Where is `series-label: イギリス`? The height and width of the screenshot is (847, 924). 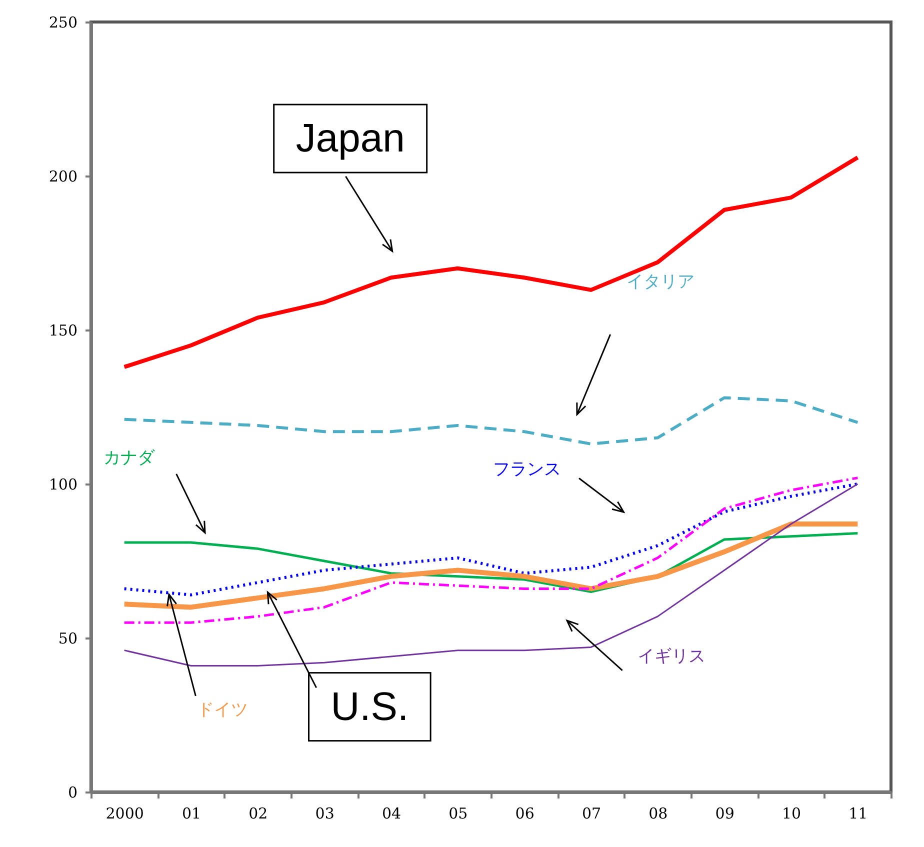
series-label: イギリス is located at coordinates (672, 656).